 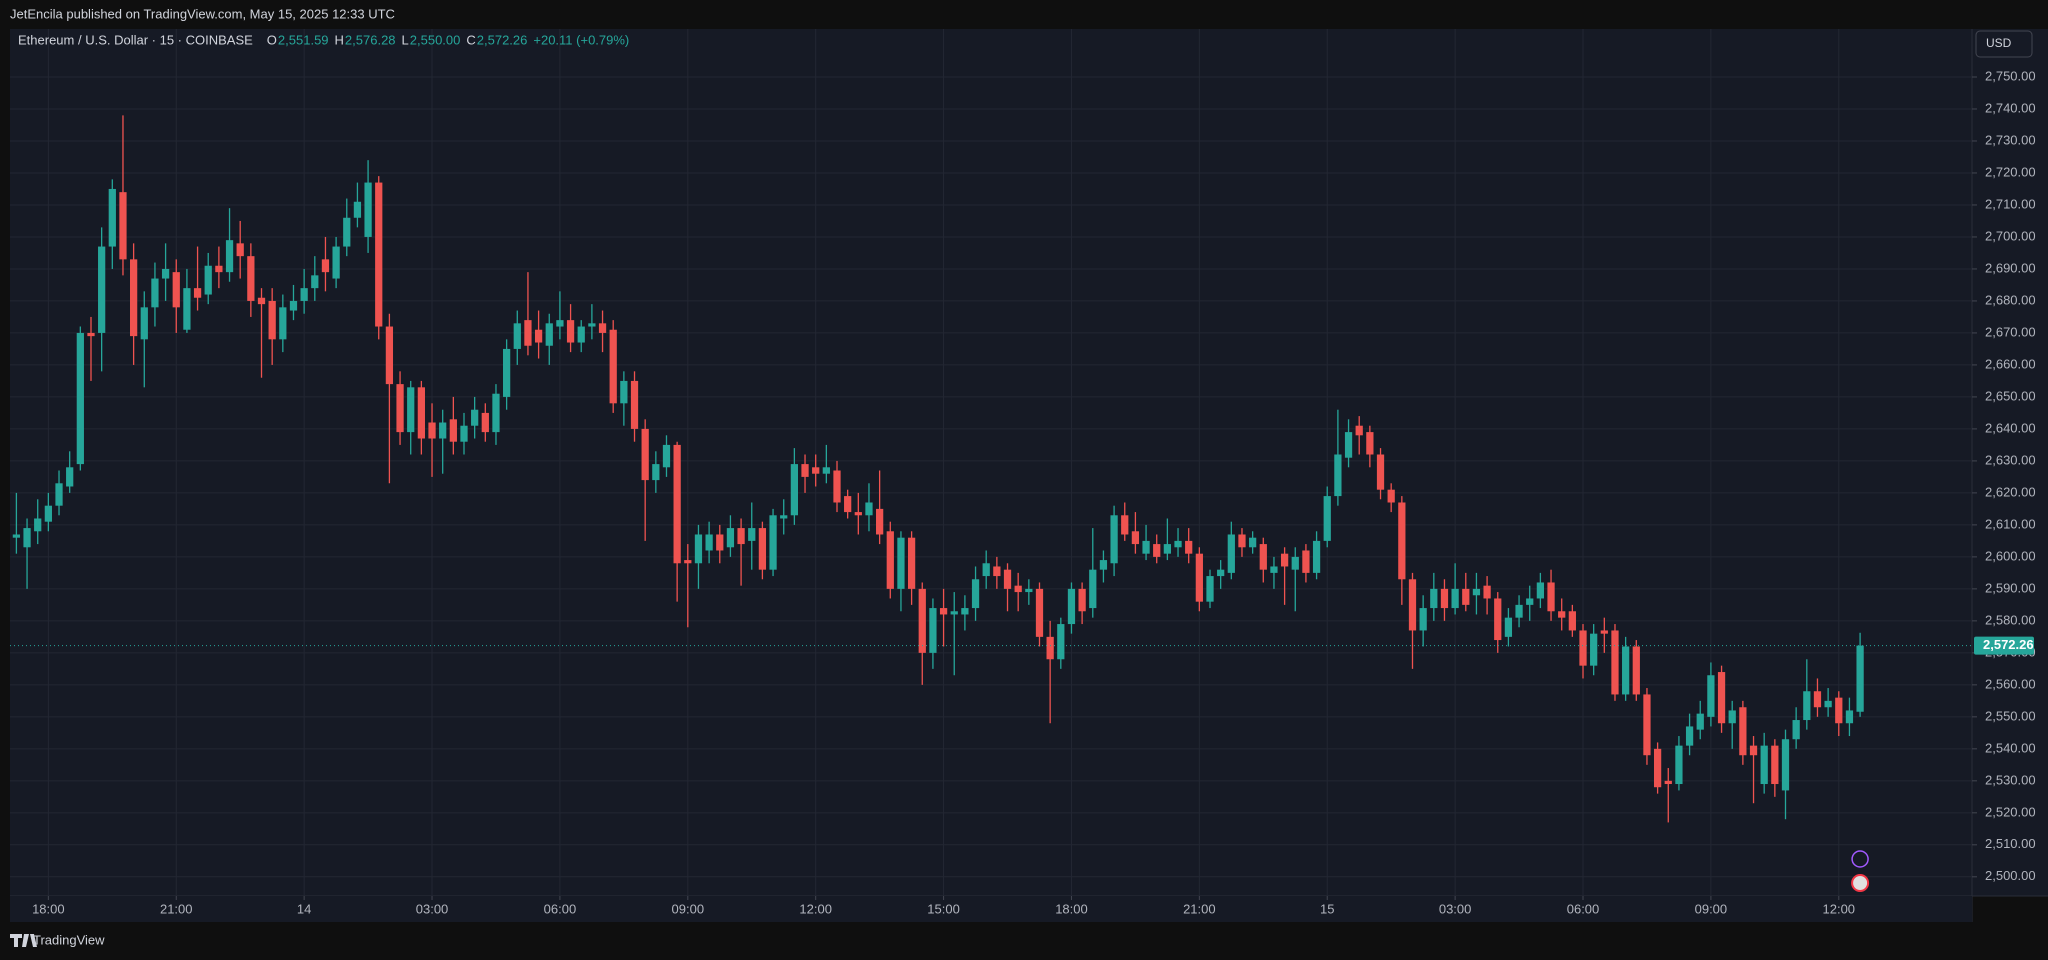 What do you see at coordinates (1839, 908) in the screenshot?
I see `x-tick-label: 12:00` at bounding box center [1839, 908].